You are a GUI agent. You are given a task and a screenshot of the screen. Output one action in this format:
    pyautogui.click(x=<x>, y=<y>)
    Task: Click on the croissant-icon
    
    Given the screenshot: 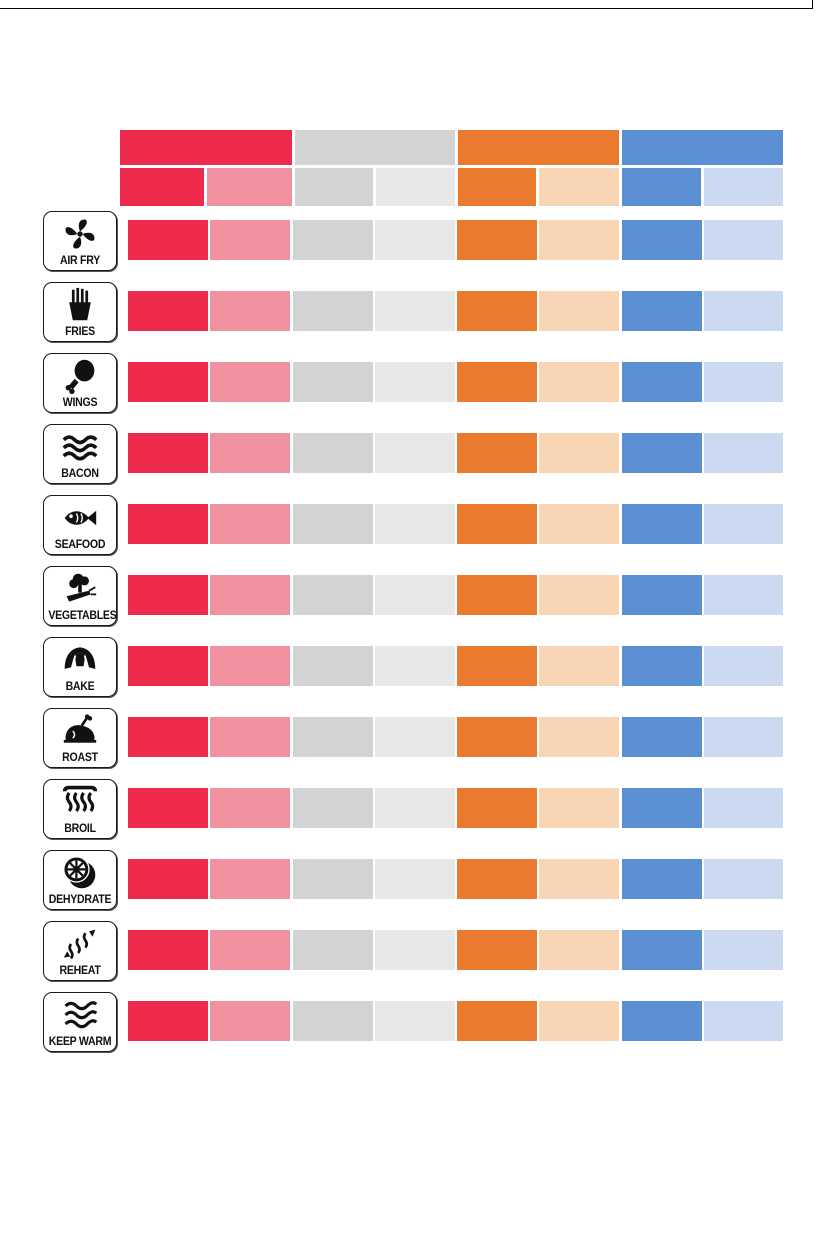 What is the action you would take?
    pyautogui.click(x=80, y=660)
    